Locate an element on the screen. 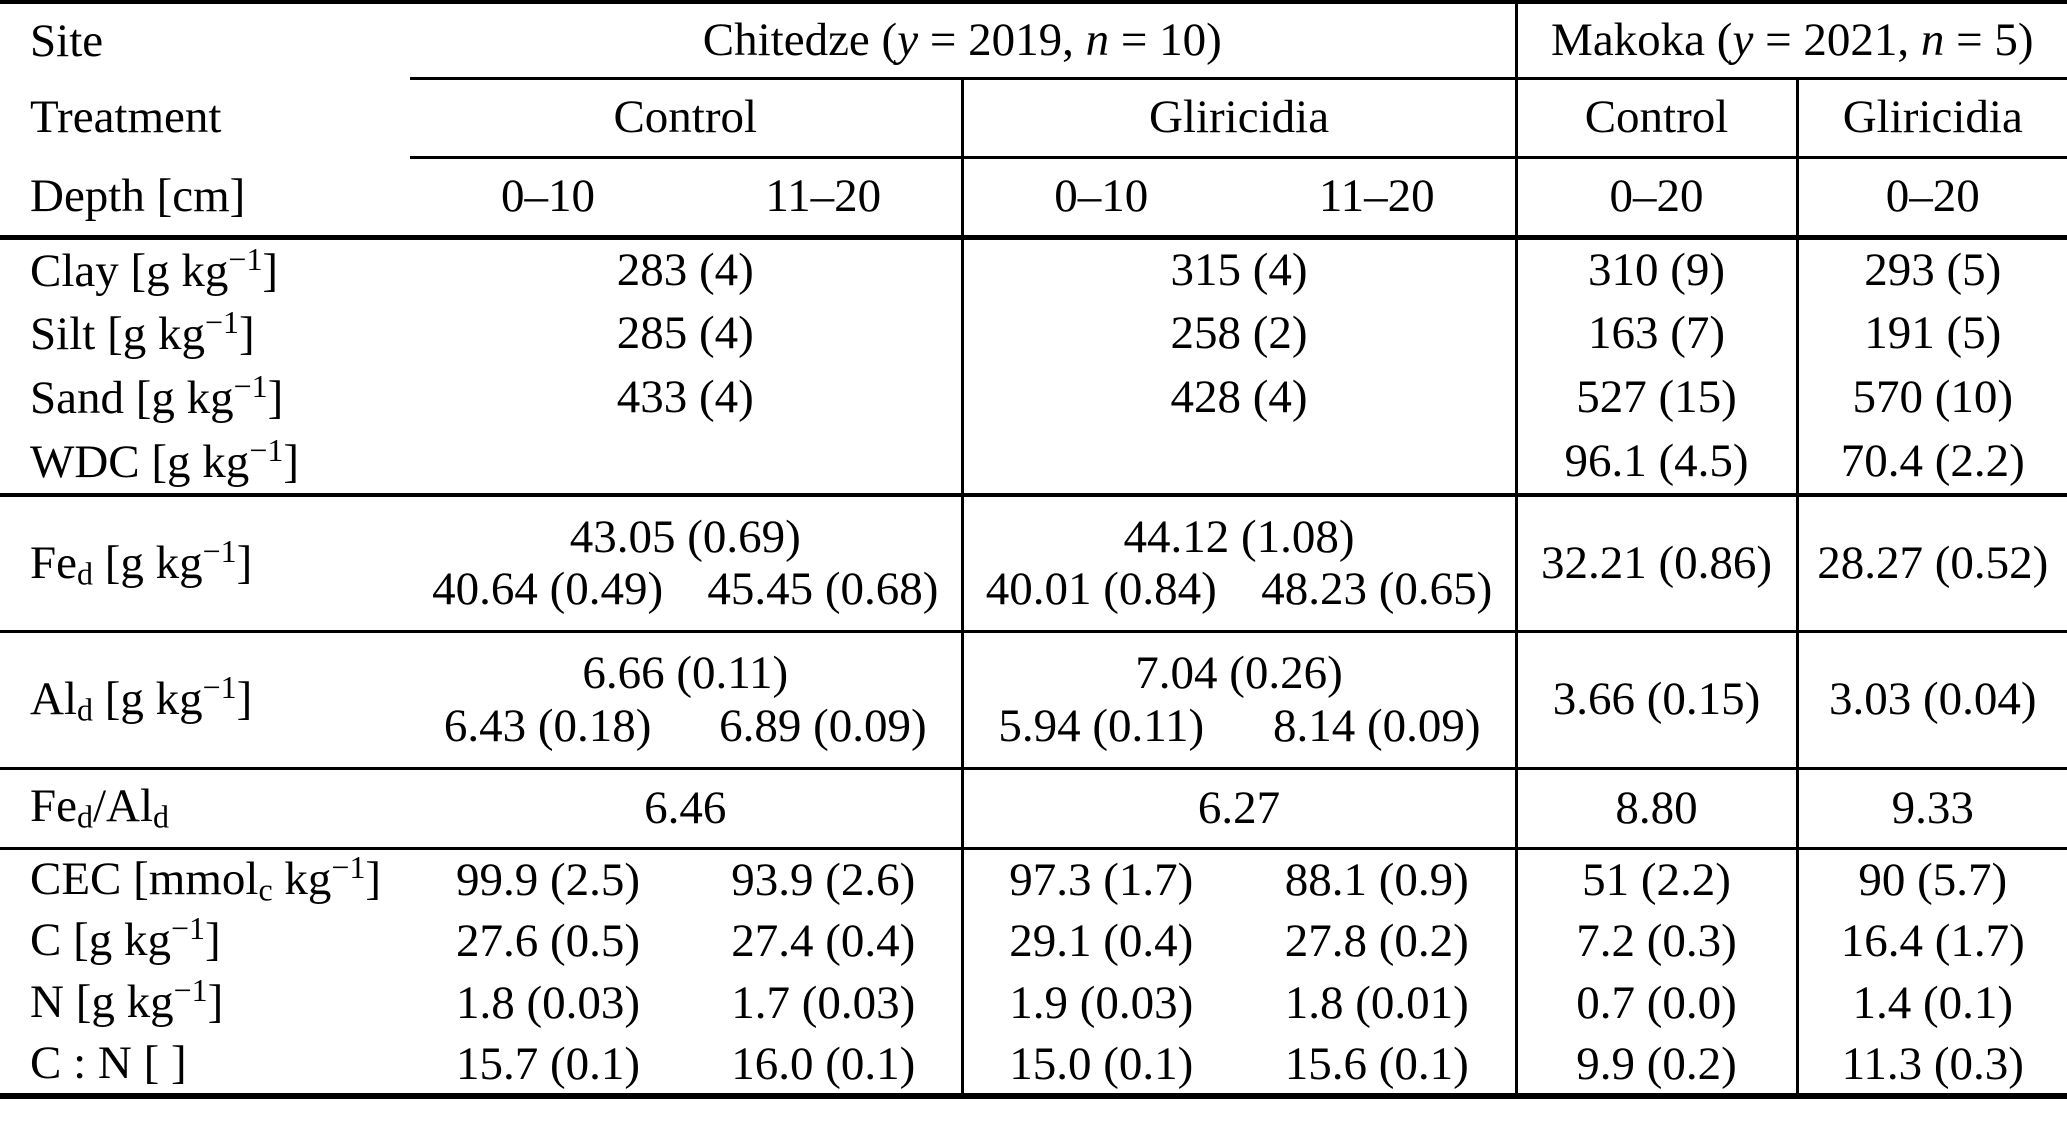  sand-makoka-gliricidia-value: 570 (10) is located at coordinates (1931, 397).